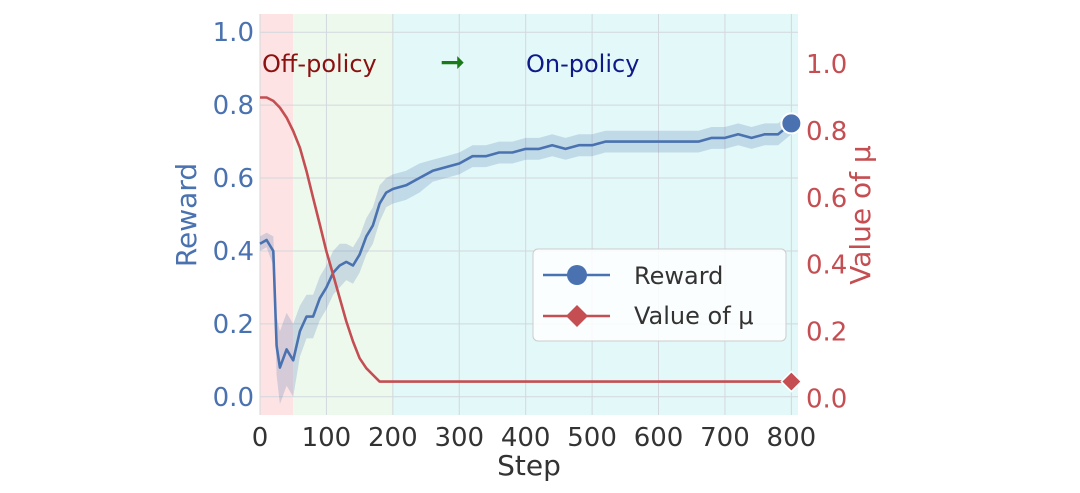 The width and height of the screenshot is (1080, 493). Describe the element at coordinates (233, 179) in the screenshot. I see `y-tick-label-left: 0.6` at that location.